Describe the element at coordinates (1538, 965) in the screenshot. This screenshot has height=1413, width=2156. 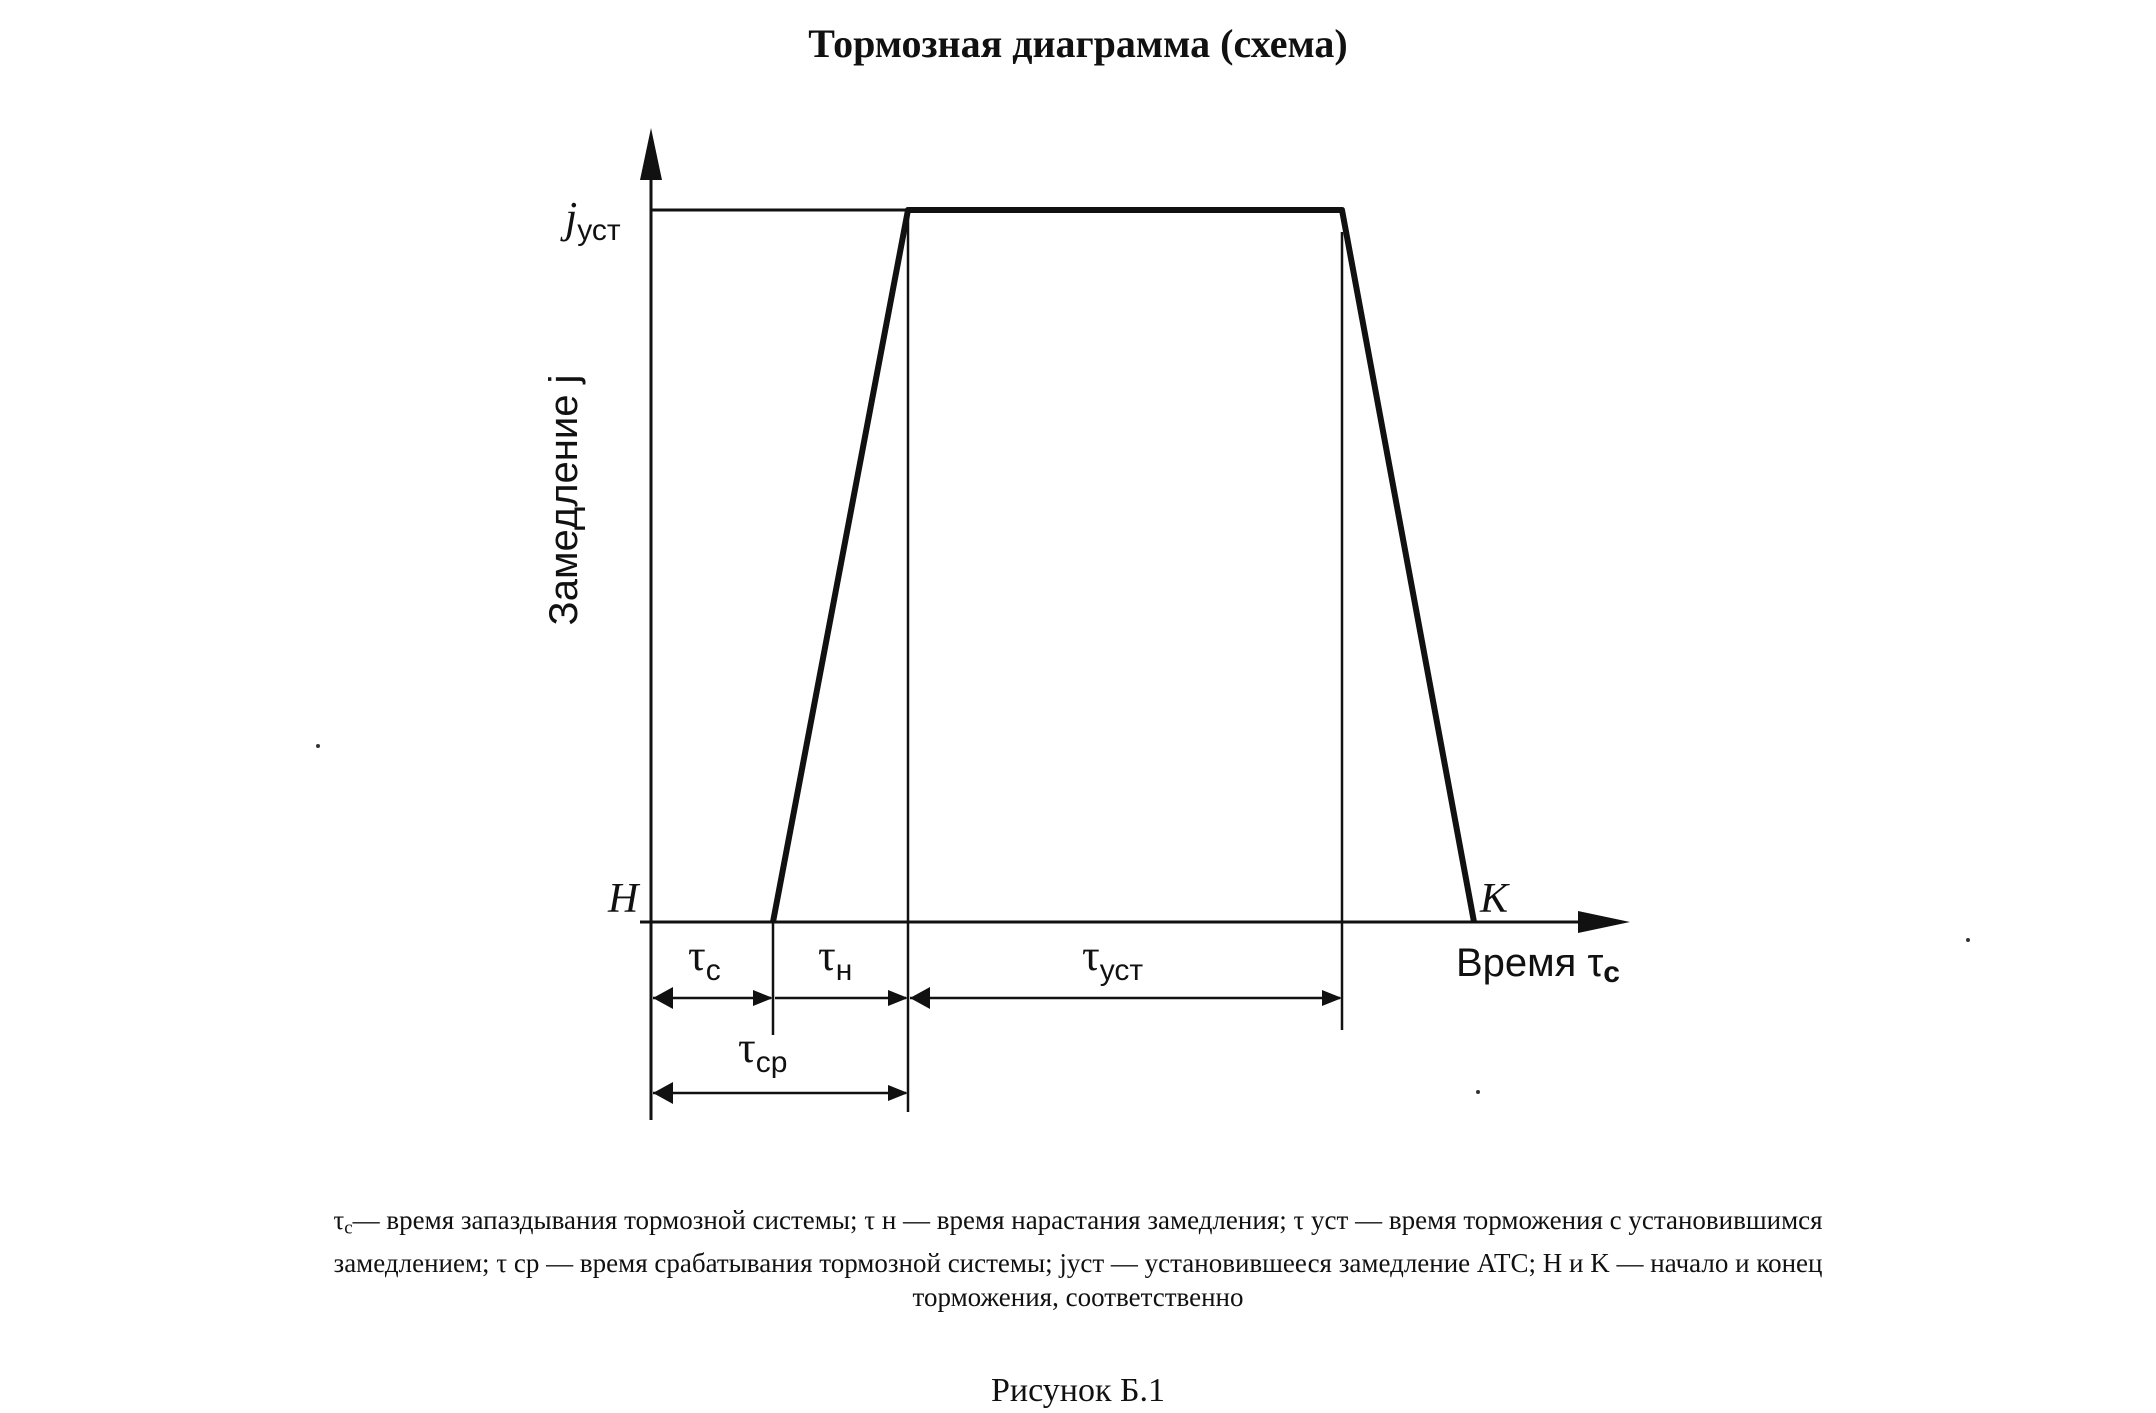
I see `x-axis-label: Время τc` at that location.